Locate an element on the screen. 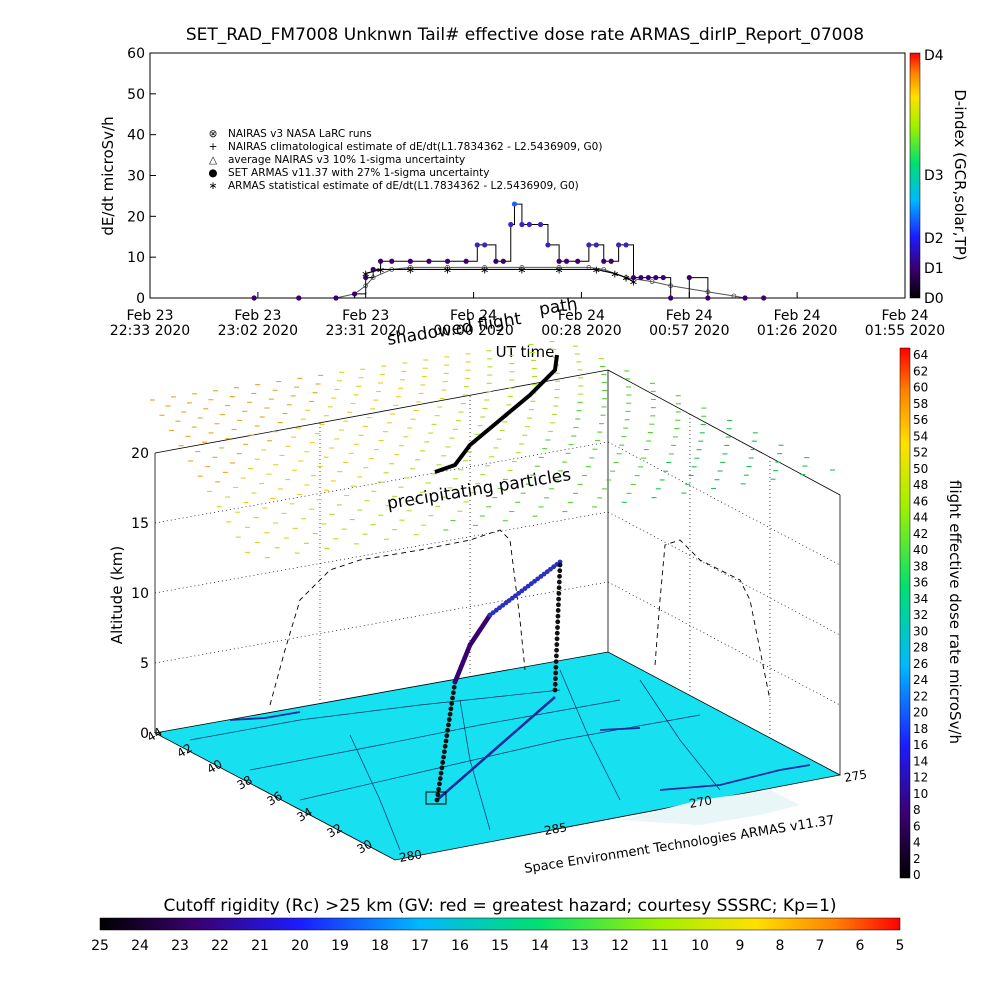 This screenshot has width=1000, height=1000. legend-symbol: △ is located at coordinates (213, 160).